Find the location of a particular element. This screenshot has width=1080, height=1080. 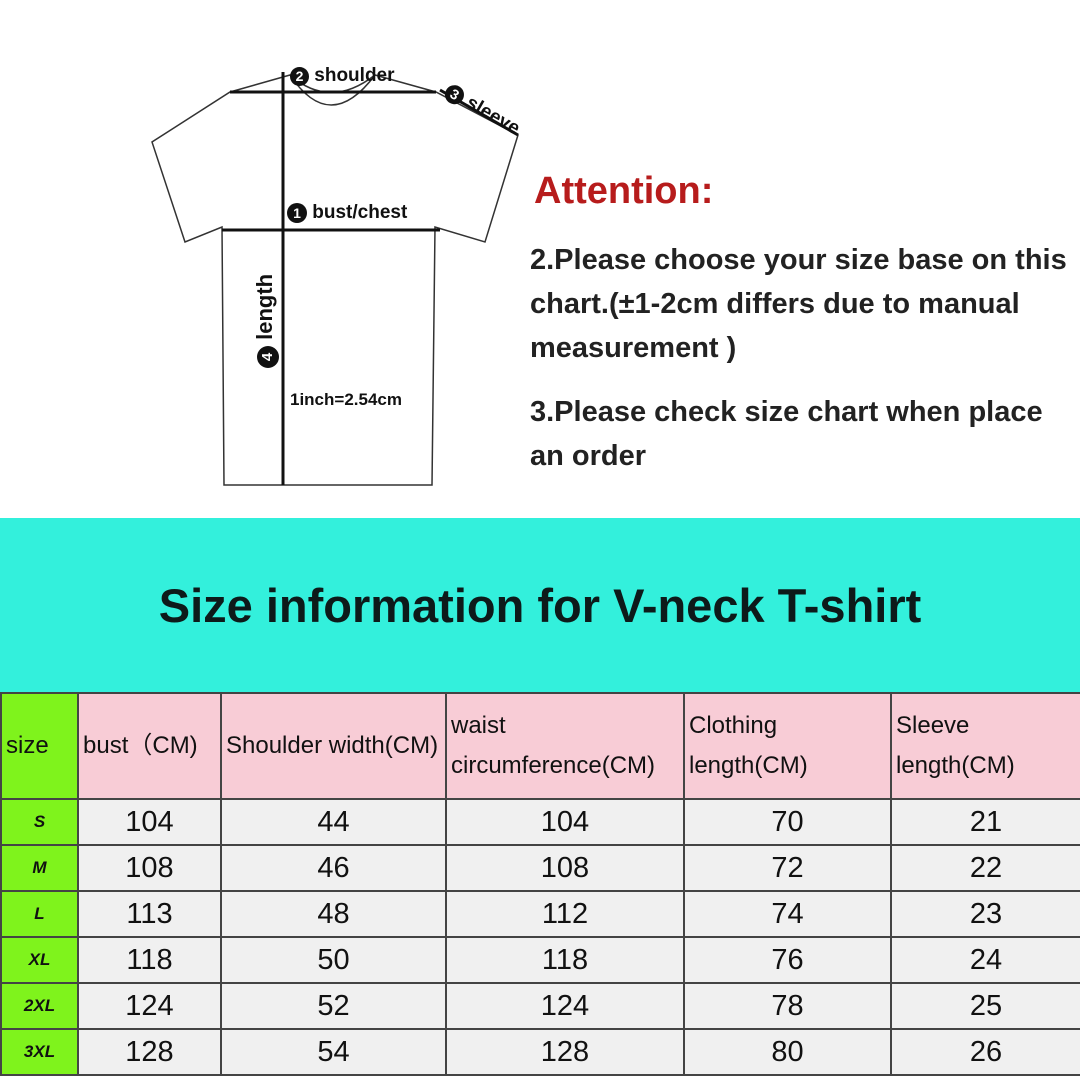

cell-waist: 124 is located at coordinates (565, 1006).